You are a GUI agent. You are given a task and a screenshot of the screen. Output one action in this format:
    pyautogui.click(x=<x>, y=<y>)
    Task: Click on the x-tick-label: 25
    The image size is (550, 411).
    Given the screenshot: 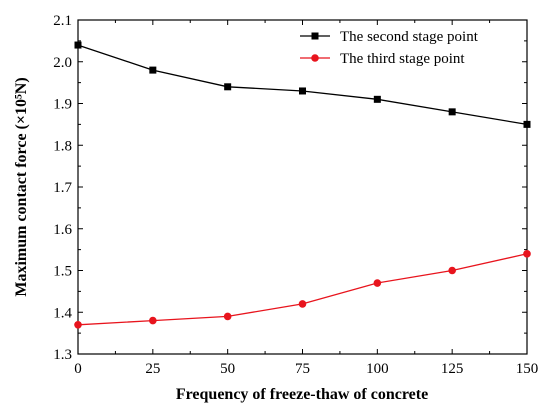 What is the action you would take?
    pyautogui.click(x=152, y=369)
    